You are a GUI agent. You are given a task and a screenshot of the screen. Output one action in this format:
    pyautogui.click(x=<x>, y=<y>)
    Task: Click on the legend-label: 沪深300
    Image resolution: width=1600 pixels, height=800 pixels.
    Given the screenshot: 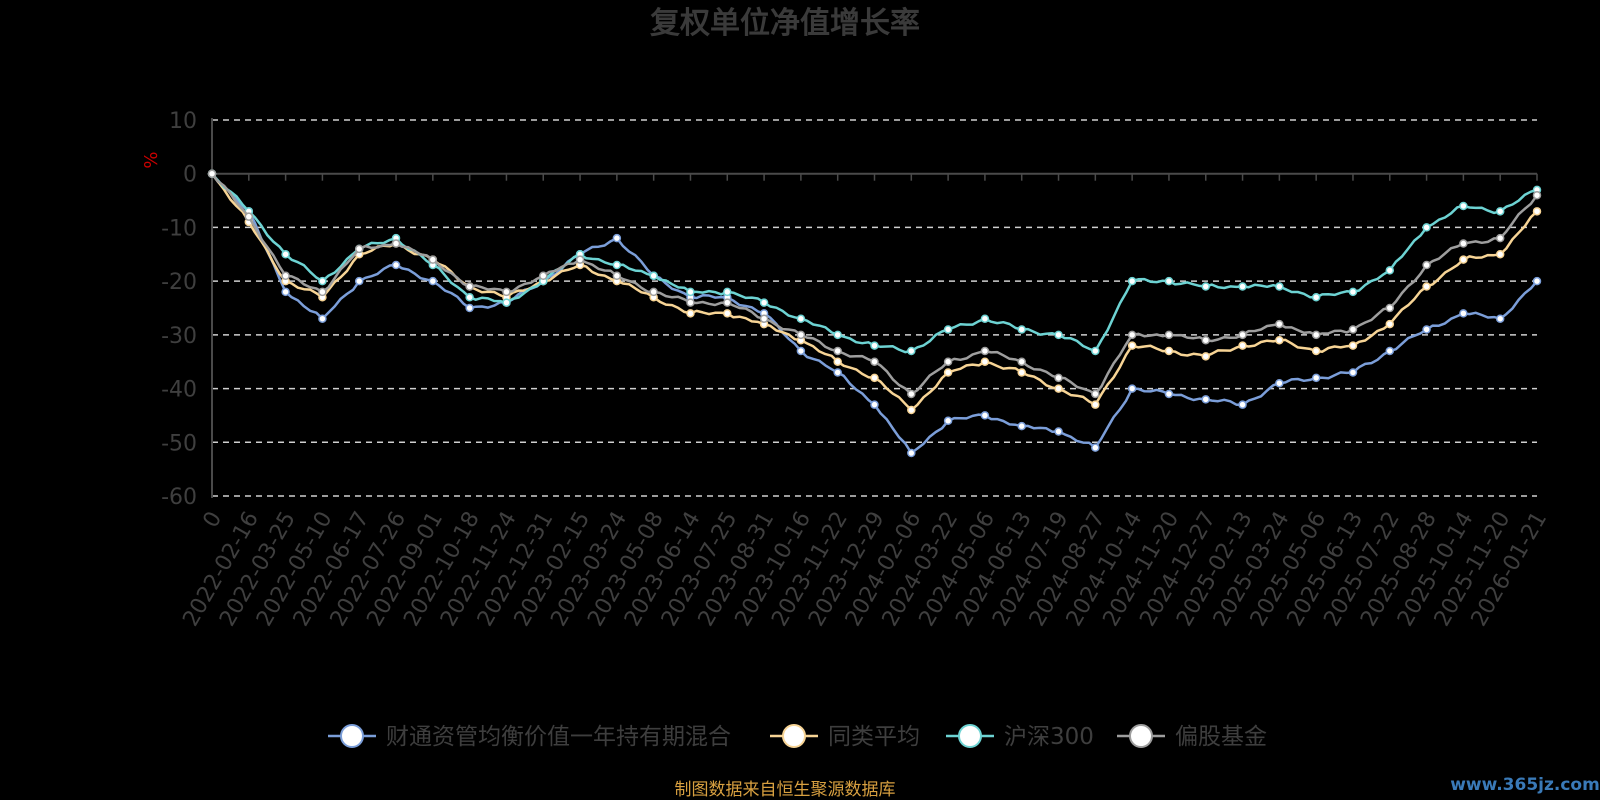 What is the action you would take?
    pyautogui.click(x=1049, y=737)
    